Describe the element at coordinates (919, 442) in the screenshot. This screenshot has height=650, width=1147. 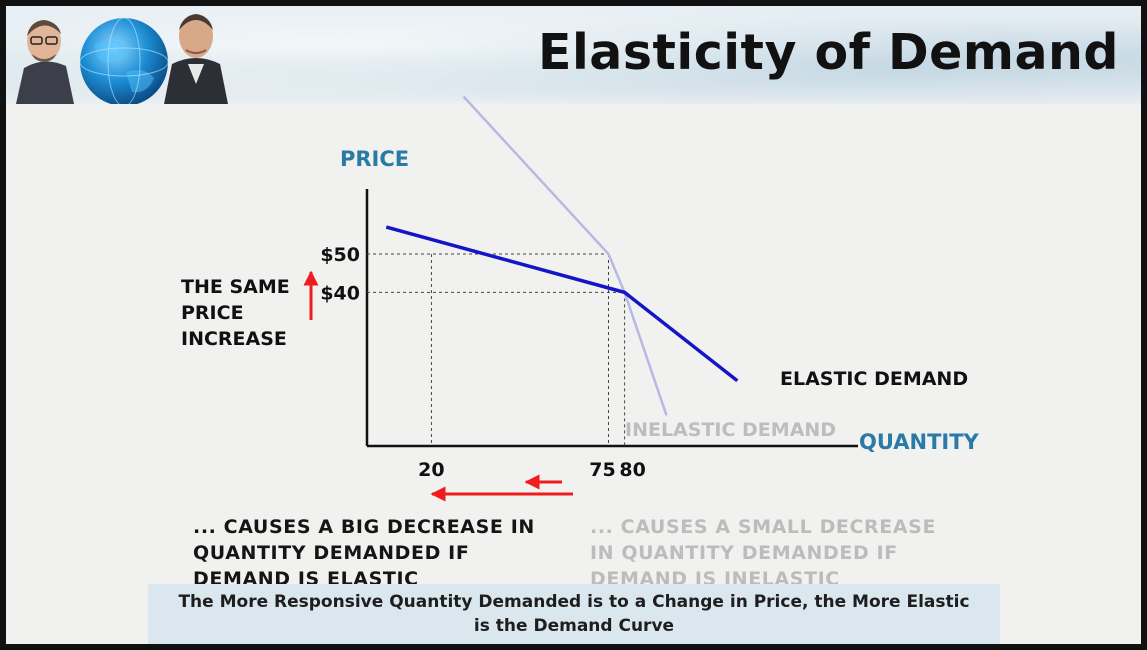
I see `x-axis-label: QUANTITY` at that location.